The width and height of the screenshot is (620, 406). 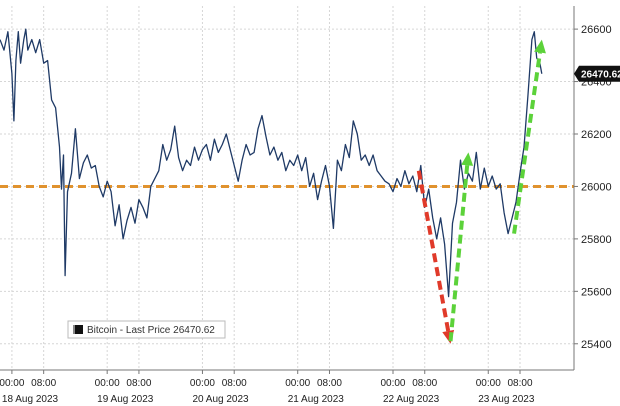 I want to click on y-tick-label: 25600, so click(x=596, y=292).